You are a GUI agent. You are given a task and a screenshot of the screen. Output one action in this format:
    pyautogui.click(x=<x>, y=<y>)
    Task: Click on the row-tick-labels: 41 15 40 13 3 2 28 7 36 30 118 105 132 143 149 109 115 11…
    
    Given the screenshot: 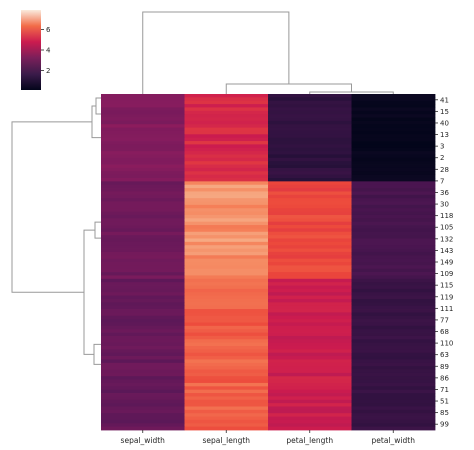 What is the action you would take?
    pyautogui.click(x=444, y=262)
    